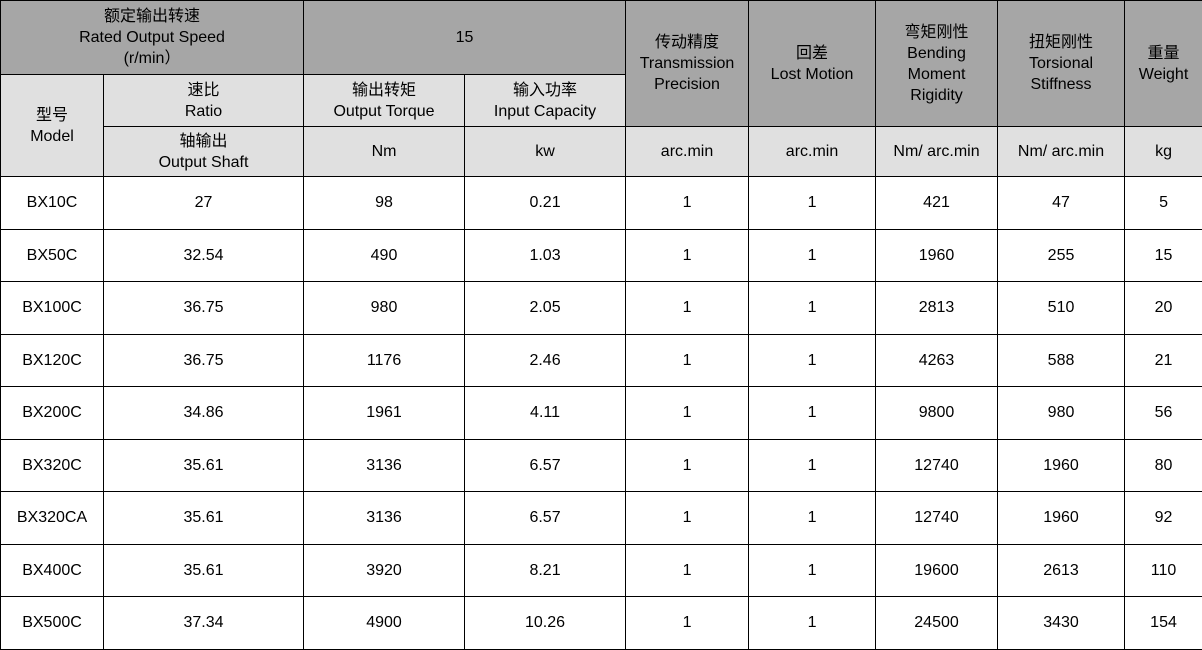 This screenshot has height=650, width=1202. What do you see at coordinates (52, 360) in the screenshot?
I see `cell-model: BX120C` at bounding box center [52, 360].